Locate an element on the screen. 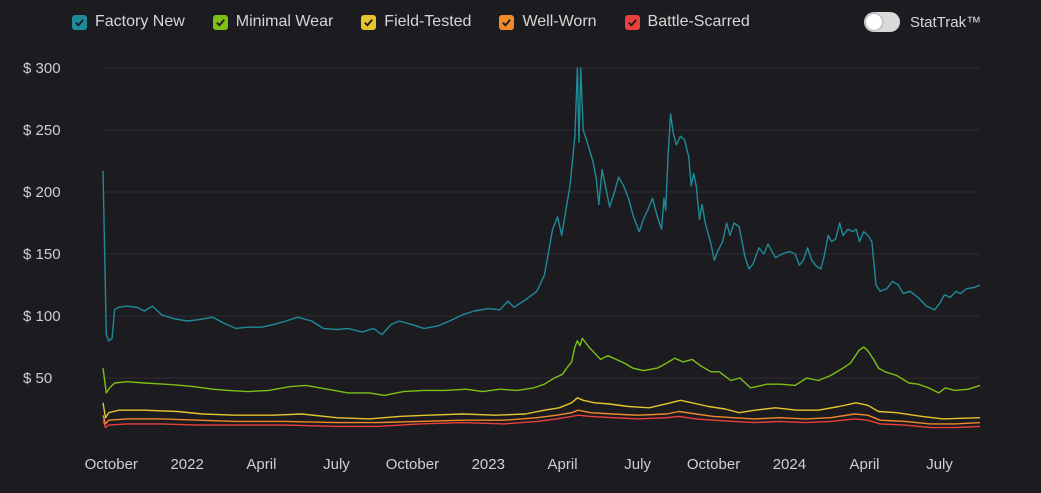 This screenshot has height=493, width=1041. x-tick-label: 2024 is located at coordinates (789, 464).